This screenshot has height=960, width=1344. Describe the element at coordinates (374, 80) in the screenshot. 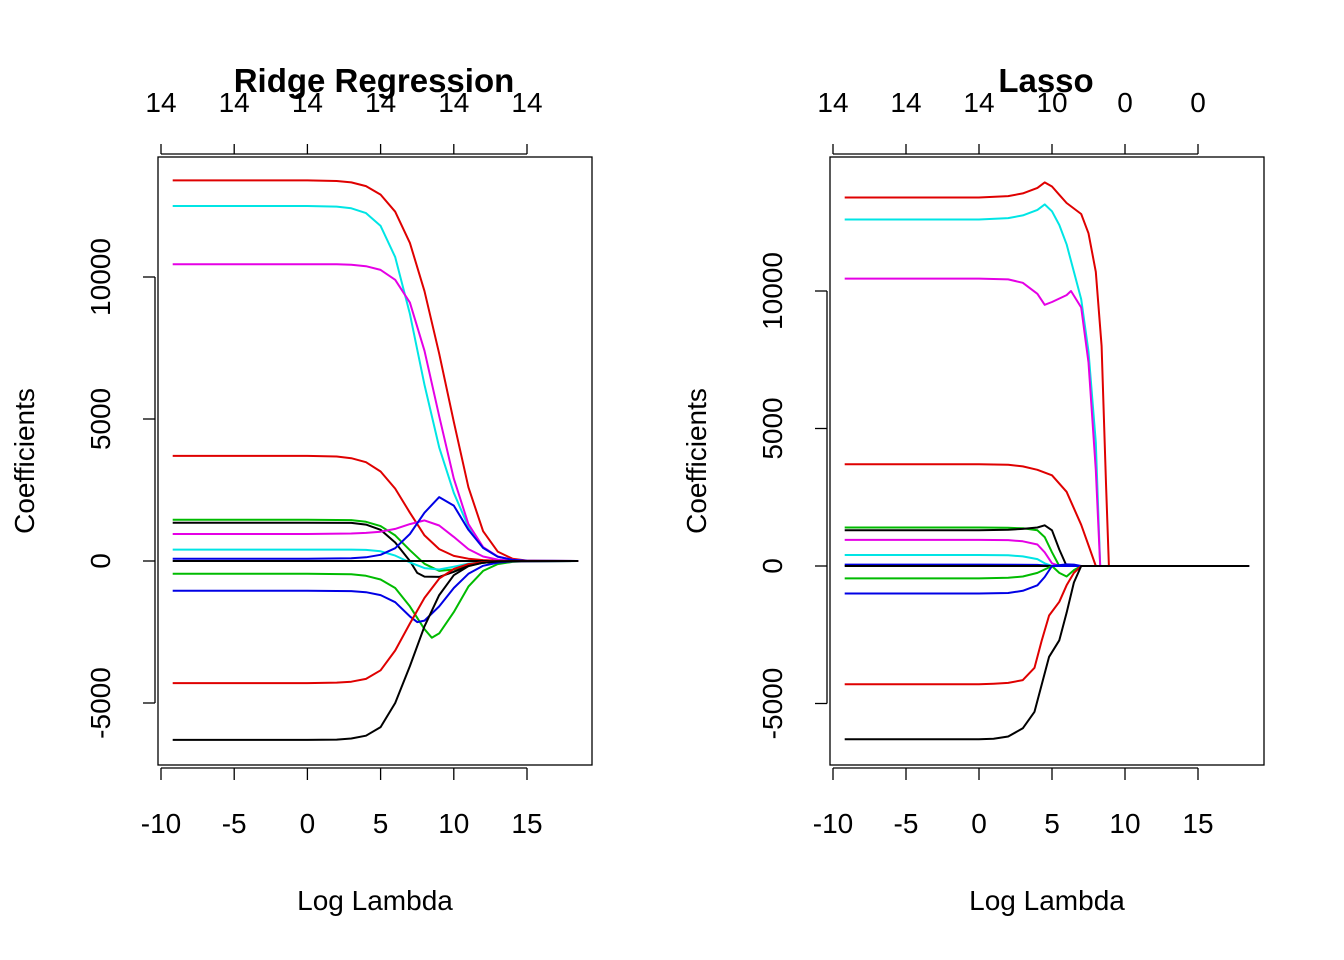

I see `chart-title: Ridge Regression` at that location.